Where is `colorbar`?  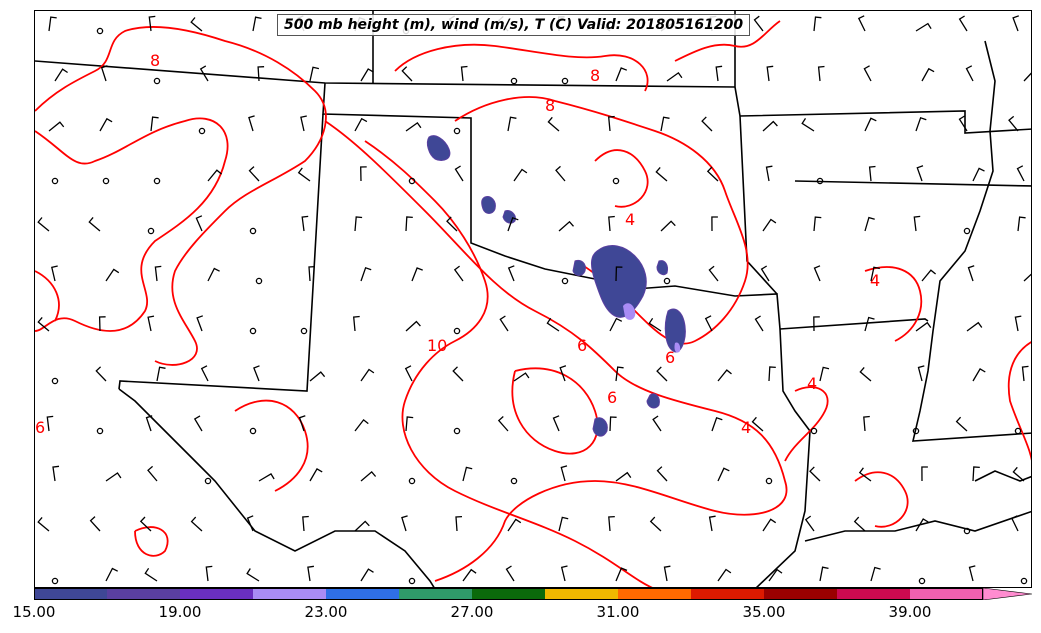
colorbar is located at coordinates (533, 594).